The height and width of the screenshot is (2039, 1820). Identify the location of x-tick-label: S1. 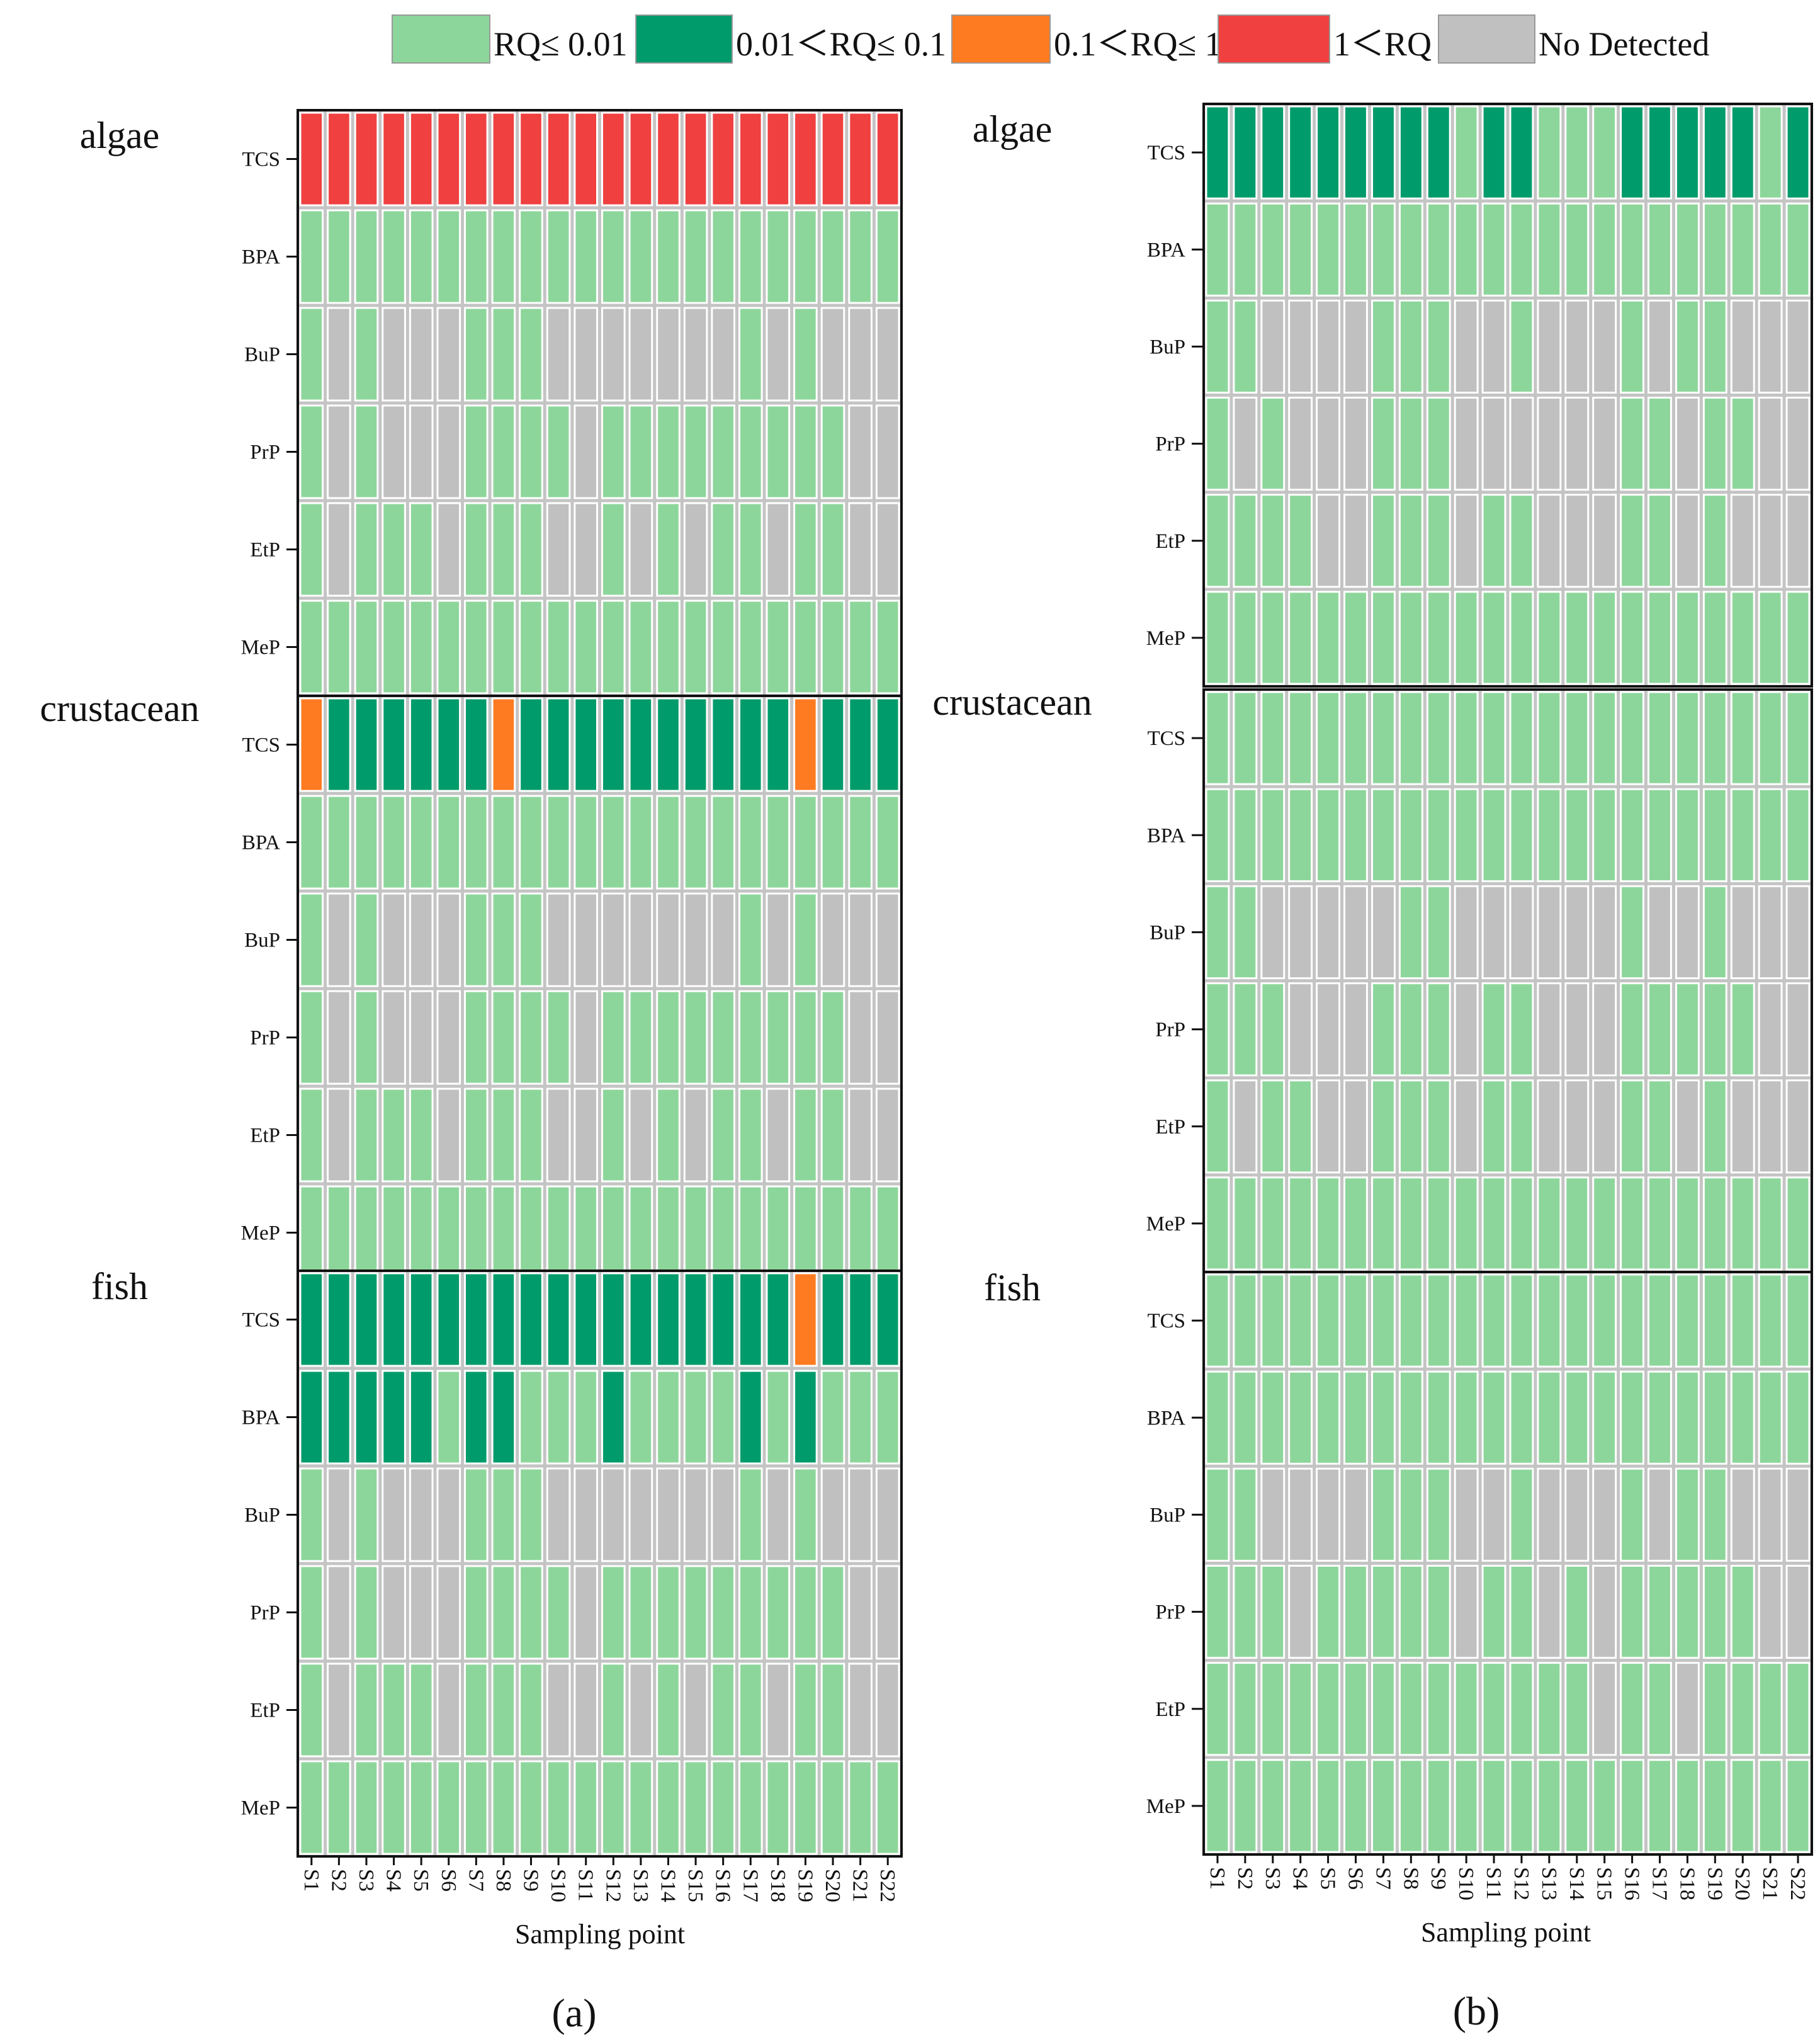
(1217, 1878).